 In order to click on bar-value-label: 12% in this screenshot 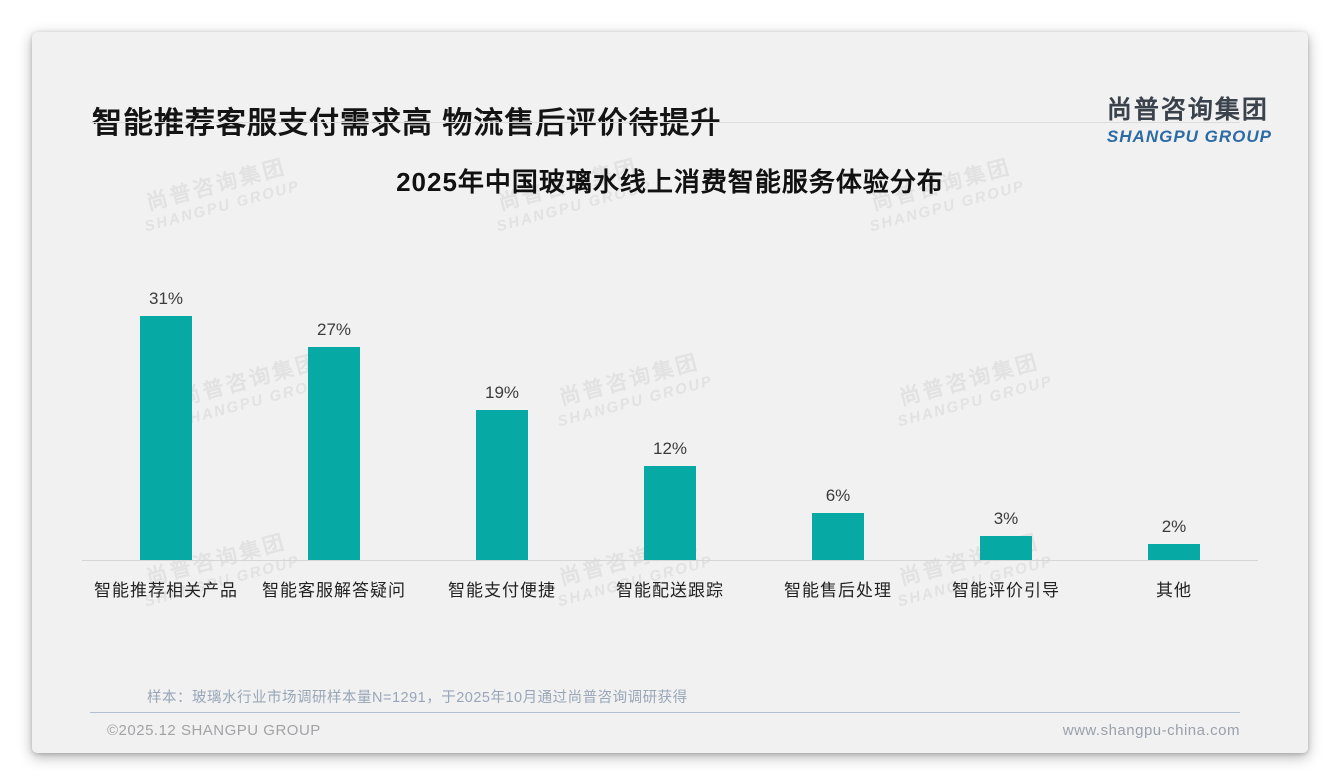, I will do `click(670, 448)`.